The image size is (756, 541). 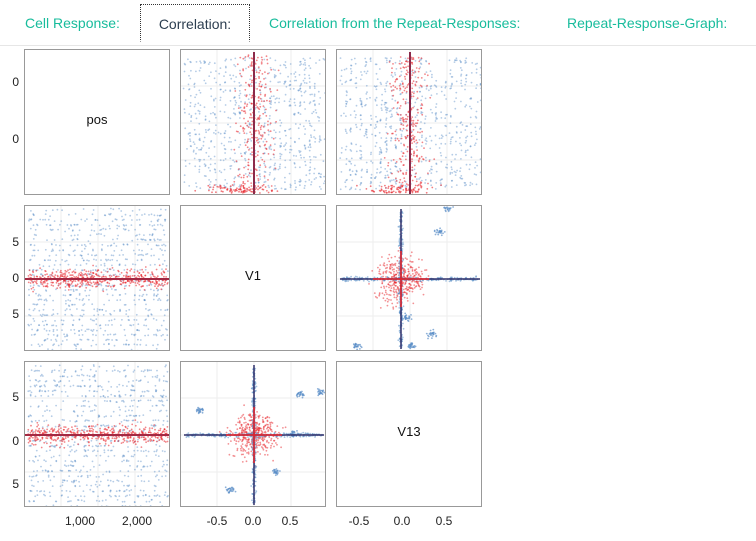 What do you see at coordinates (409, 122) in the screenshot?
I see `p02-plot` at bounding box center [409, 122].